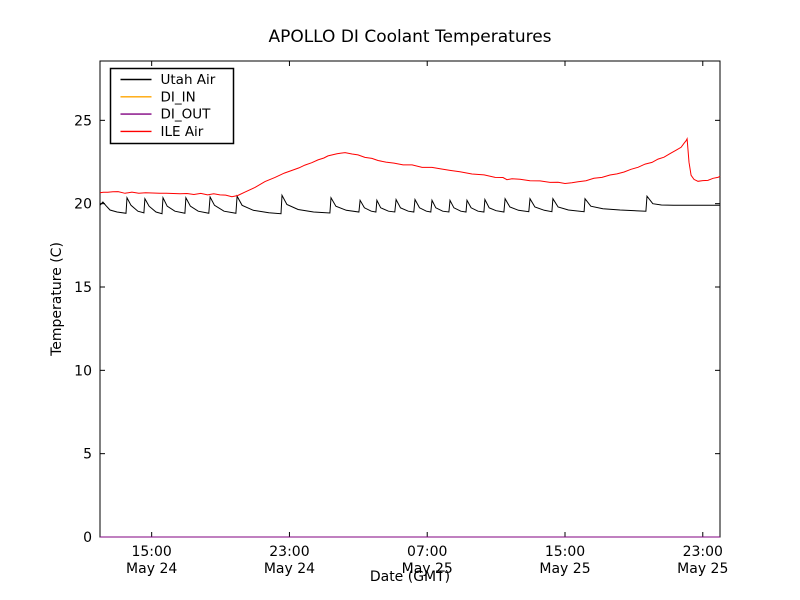  Describe the element at coordinates (87, 455) in the screenshot. I see `y-tick-label: 5` at that location.